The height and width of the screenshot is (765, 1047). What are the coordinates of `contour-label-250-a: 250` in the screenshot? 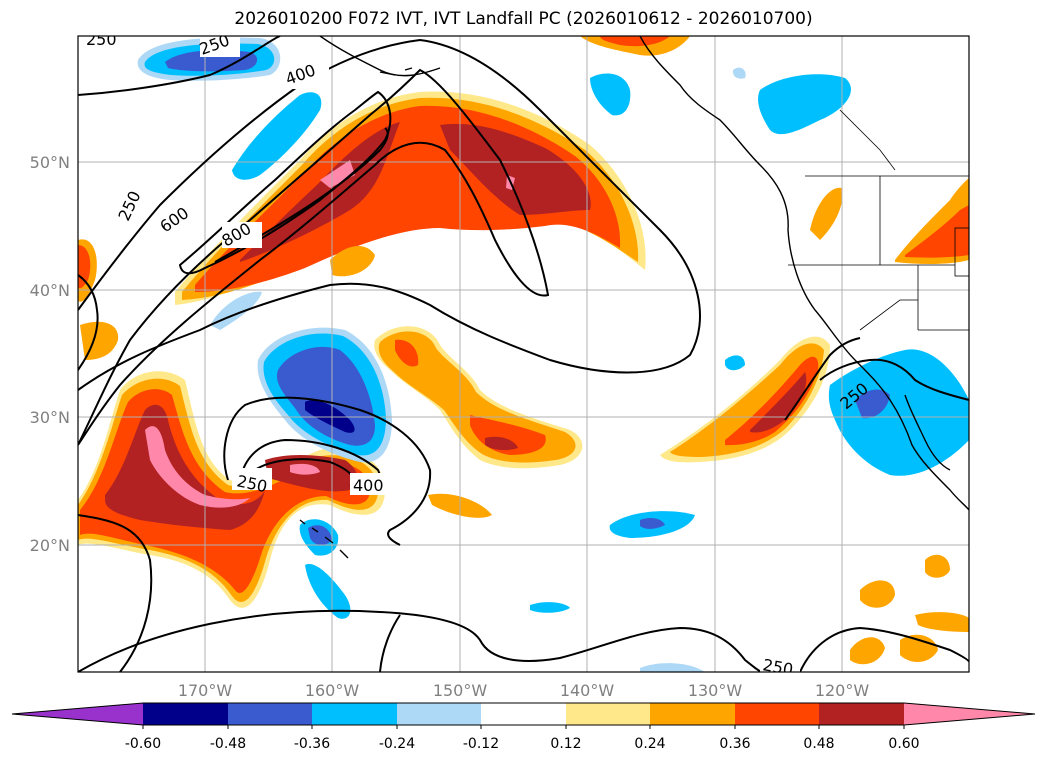 It's located at (101, 39).